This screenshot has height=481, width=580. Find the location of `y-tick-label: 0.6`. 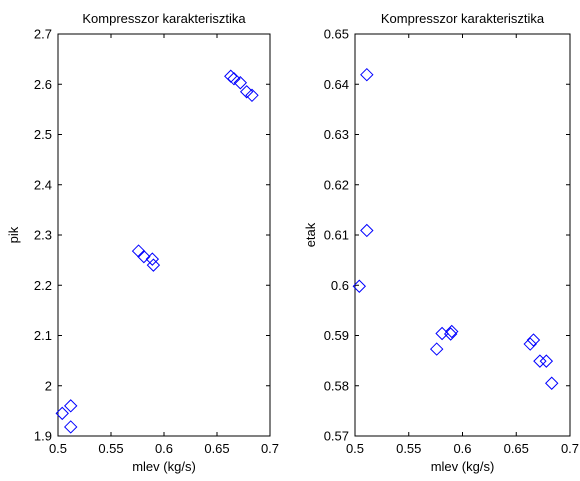

y-tick-label: 0.6 is located at coordinates (340, 285).